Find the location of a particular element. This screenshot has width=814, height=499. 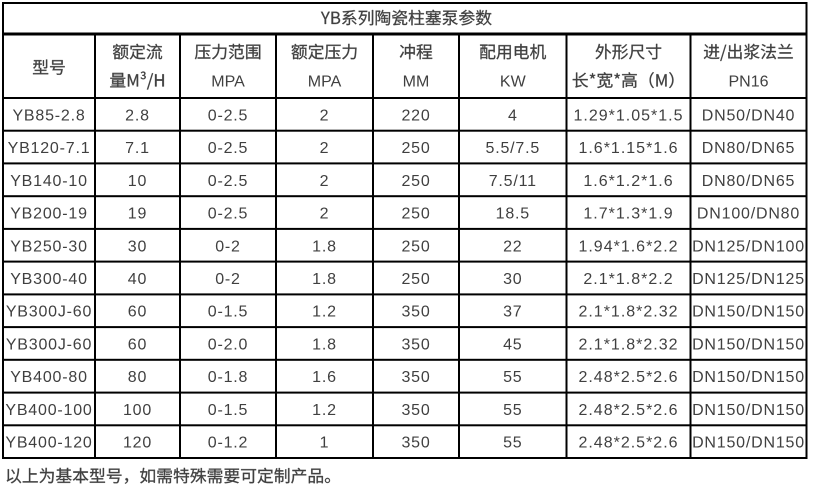

svg-text: YB400-120 is located at coordinates (48, 443).